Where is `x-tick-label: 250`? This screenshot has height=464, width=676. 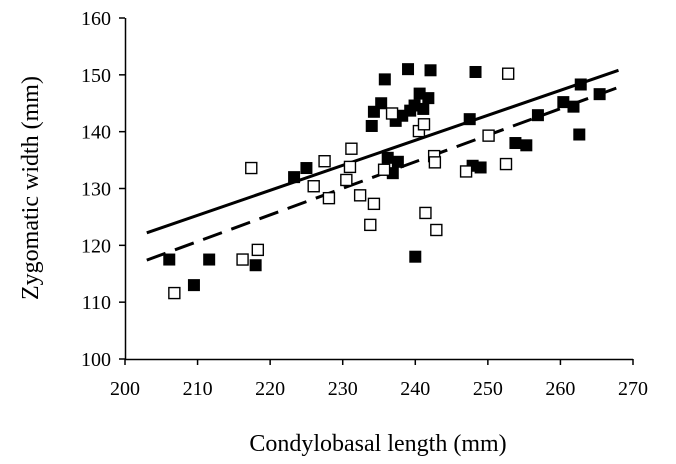 x-tick-label: 250 is located at coordinates (488, 389).